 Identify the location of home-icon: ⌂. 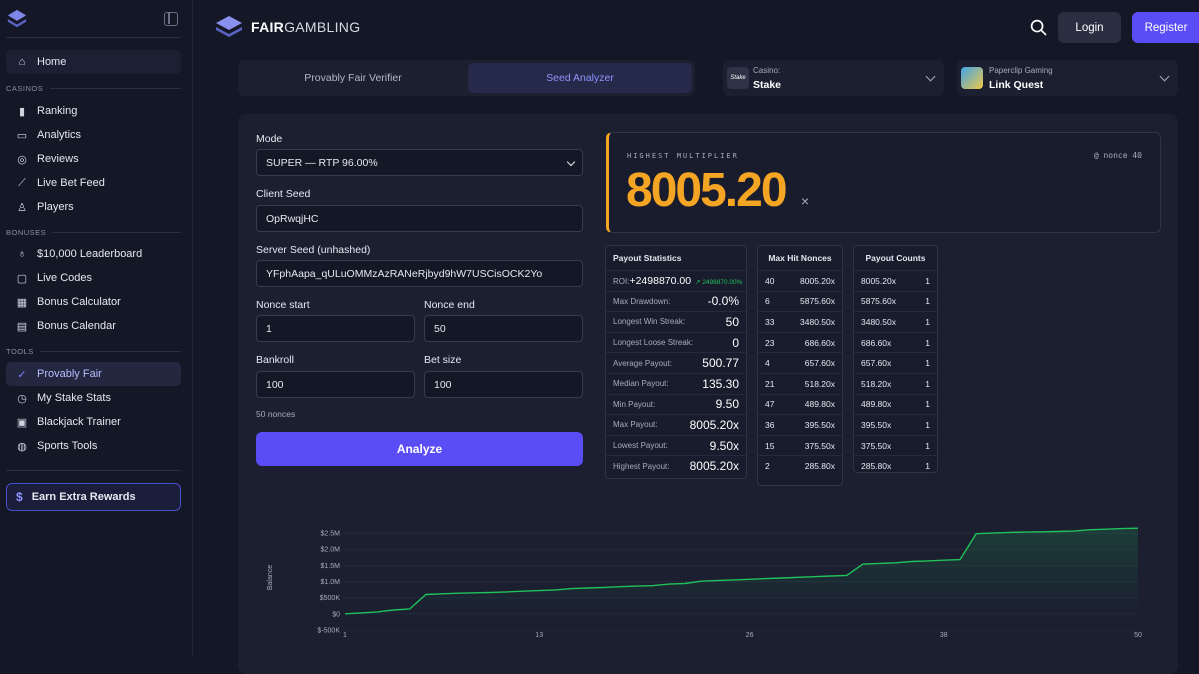
(22, 62).